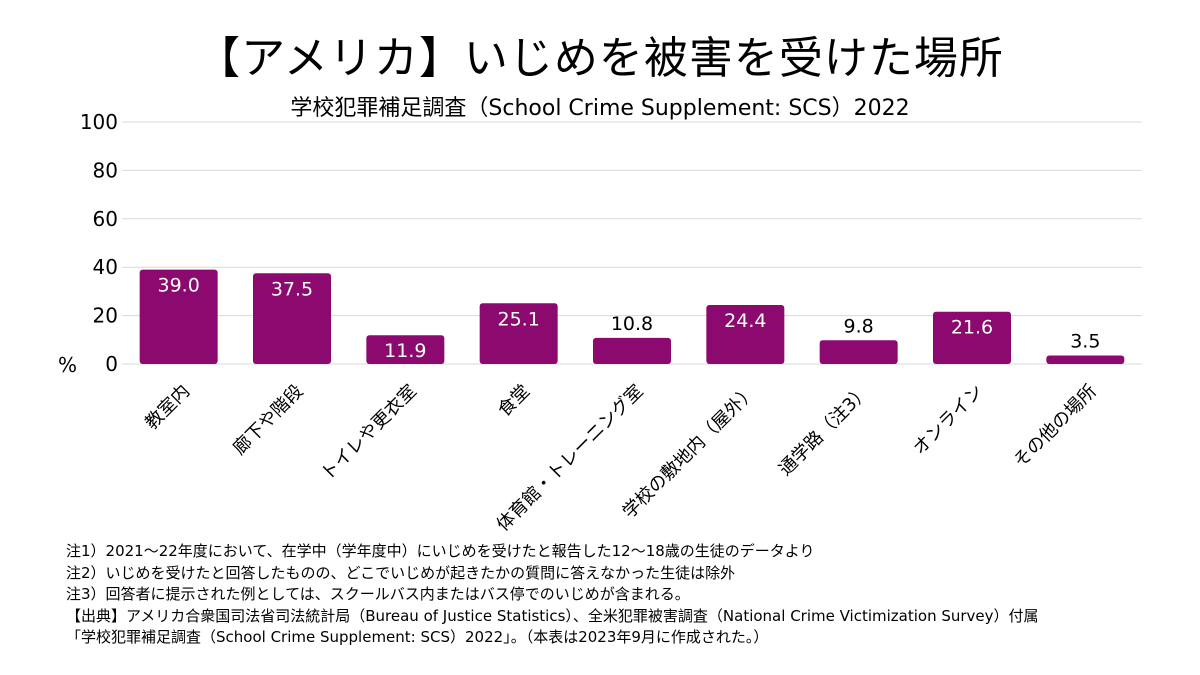 This screenshot has width=1200, height=675. What do you see at coordinates (179, 286) in the screenshot?
I see `data-label: 39.0` at bounding box center [179, 286].